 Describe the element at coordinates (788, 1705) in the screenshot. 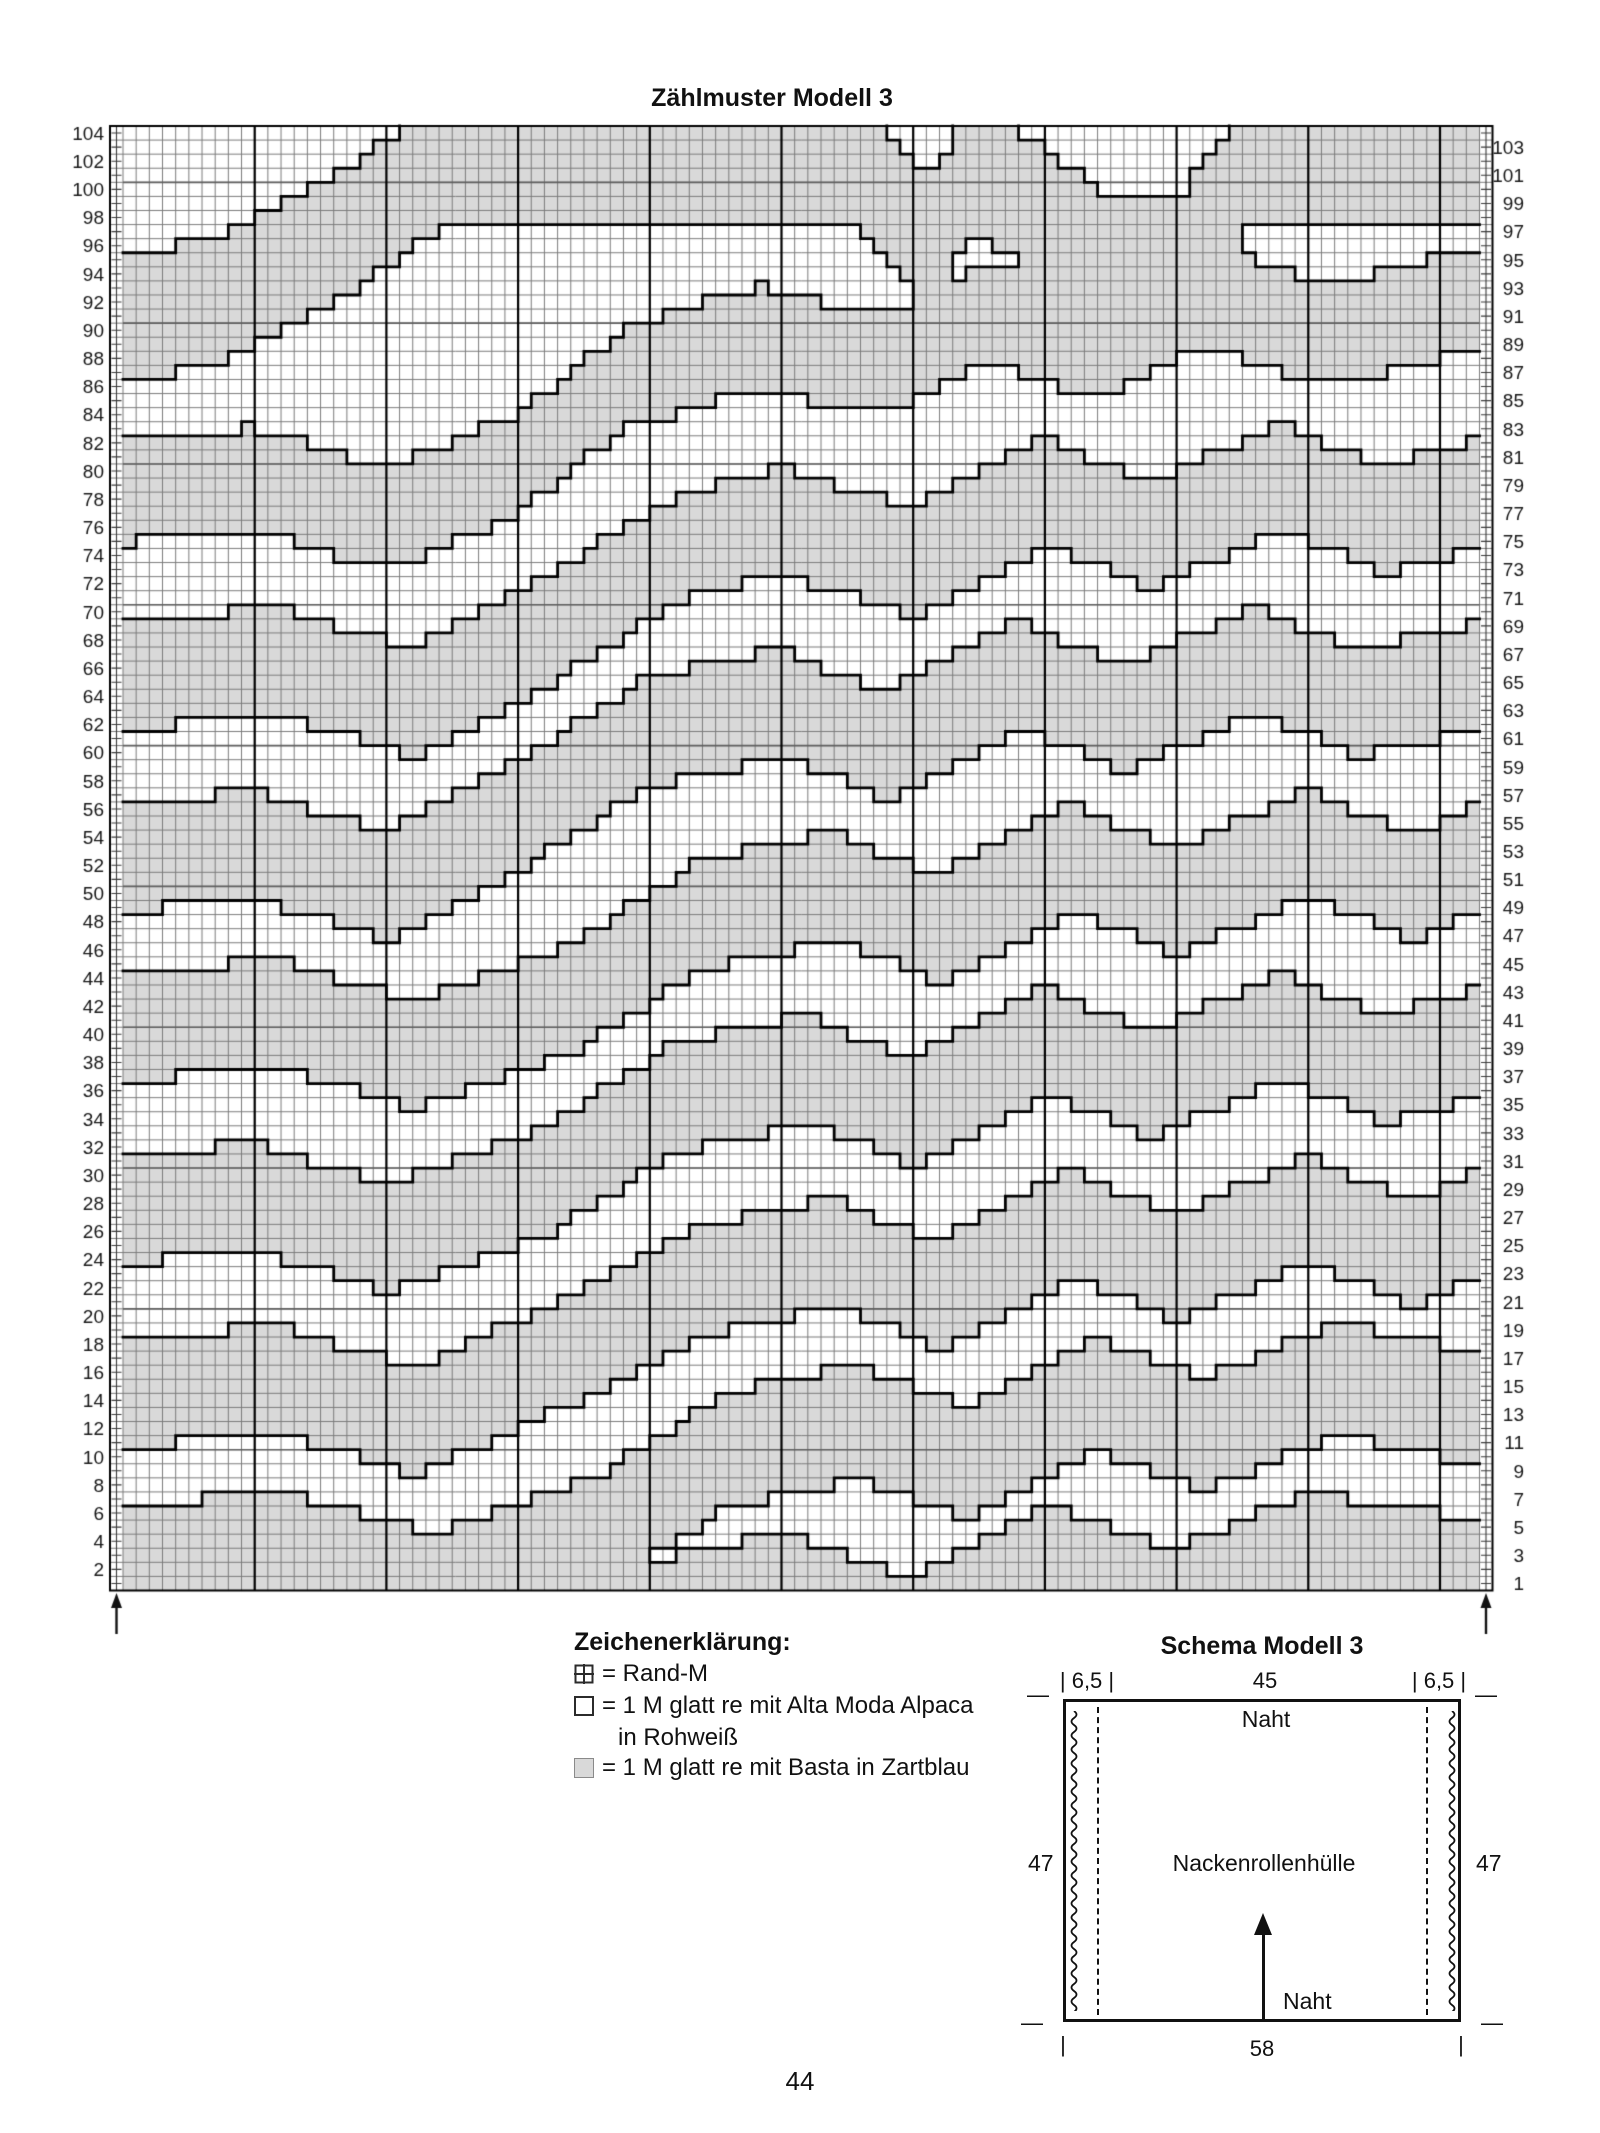

I see `legend-label: = 1 M glatt re mit Alta Moda Alpaca` at that location.